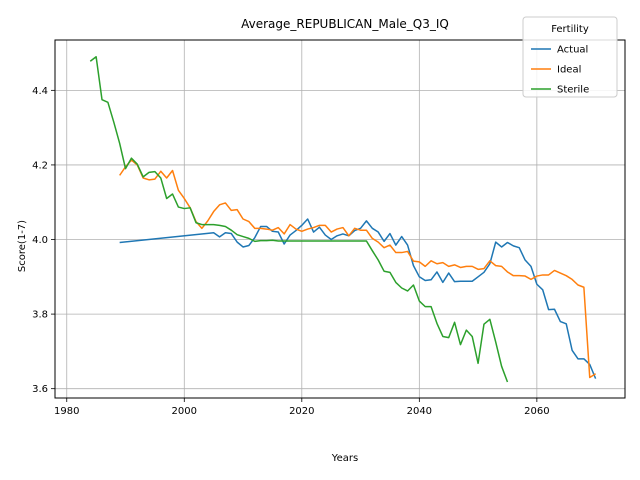 The image size is (640, 480). I want to click on x-tick-label: 2020, so click(301, 411).